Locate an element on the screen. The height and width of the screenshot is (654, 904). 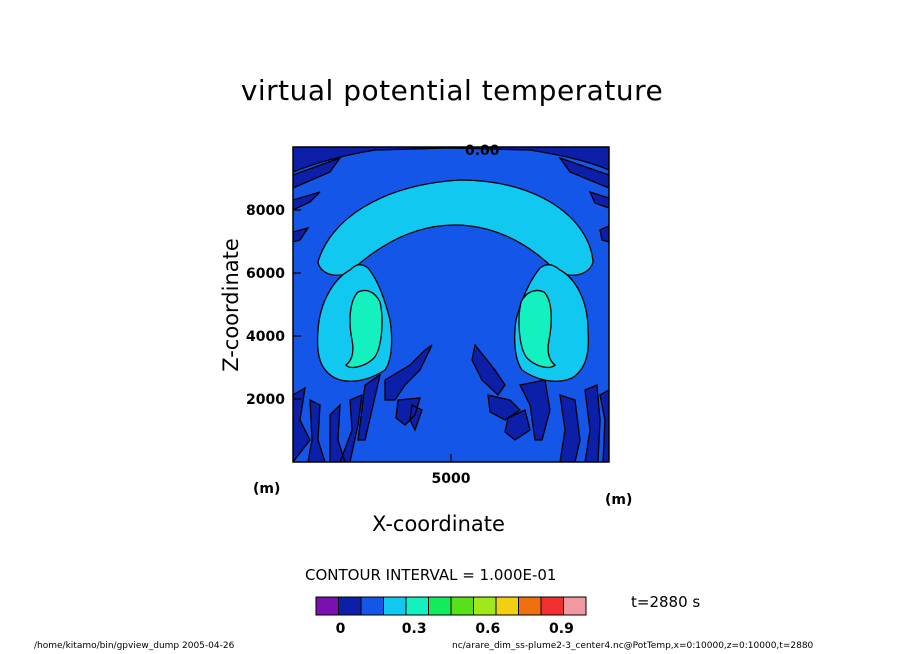
y-tick-label-3: 8000 is located at coordinates (265, 211).